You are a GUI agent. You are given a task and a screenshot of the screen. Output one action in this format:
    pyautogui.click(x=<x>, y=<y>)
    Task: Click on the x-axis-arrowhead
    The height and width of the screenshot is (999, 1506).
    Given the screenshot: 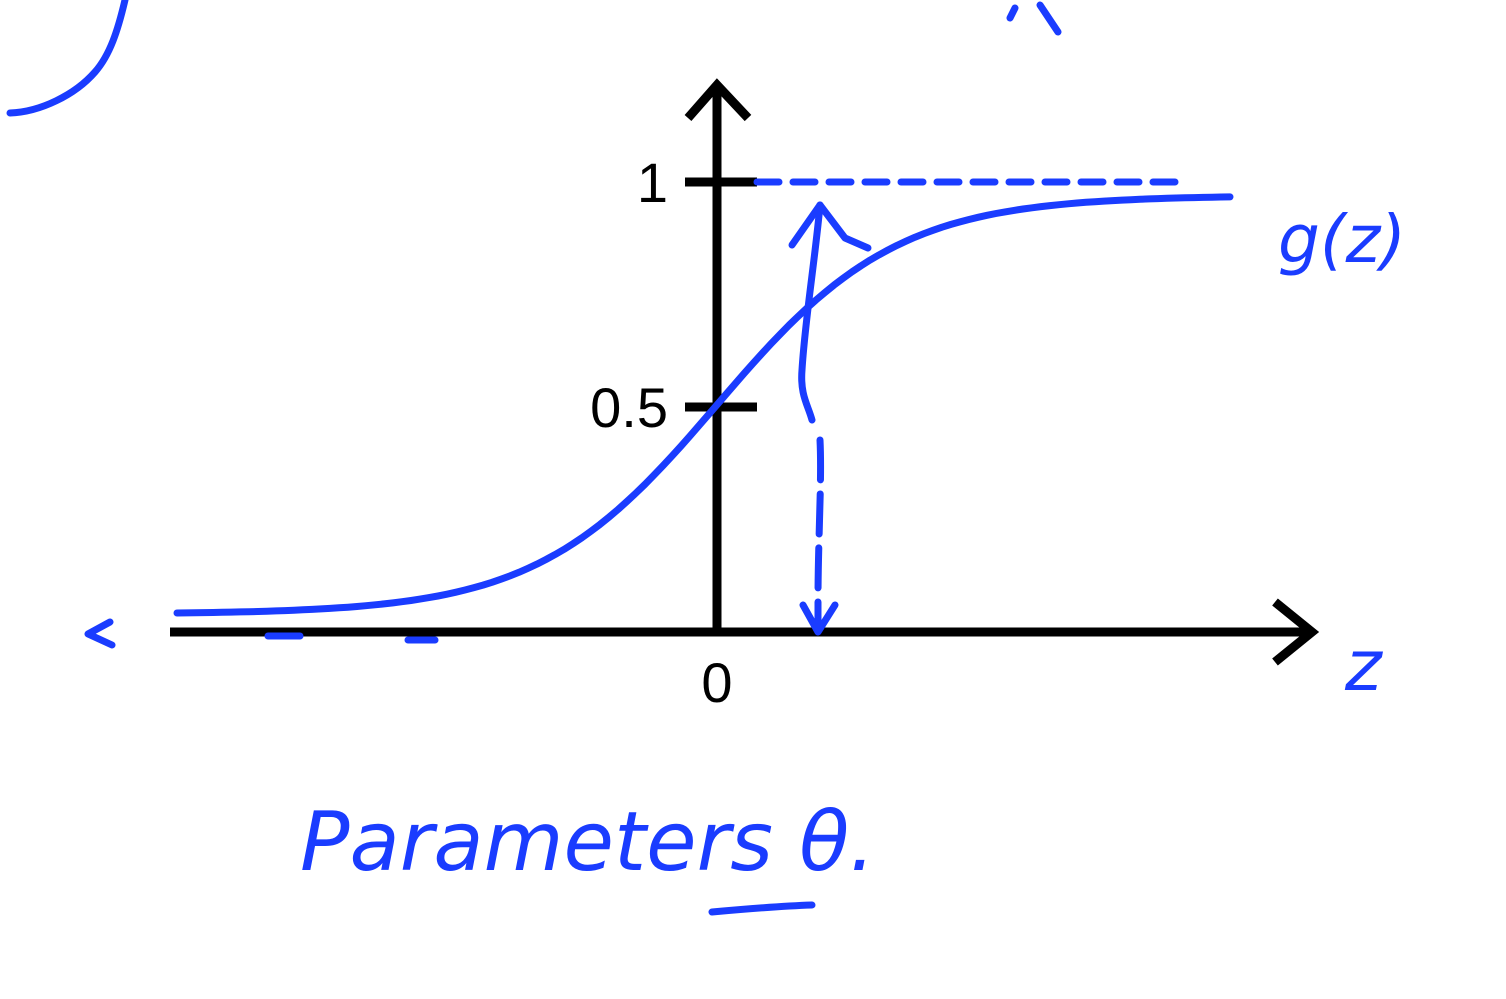 What is the action you would take?
    pyautogui.click(x=1296, y=632)
    